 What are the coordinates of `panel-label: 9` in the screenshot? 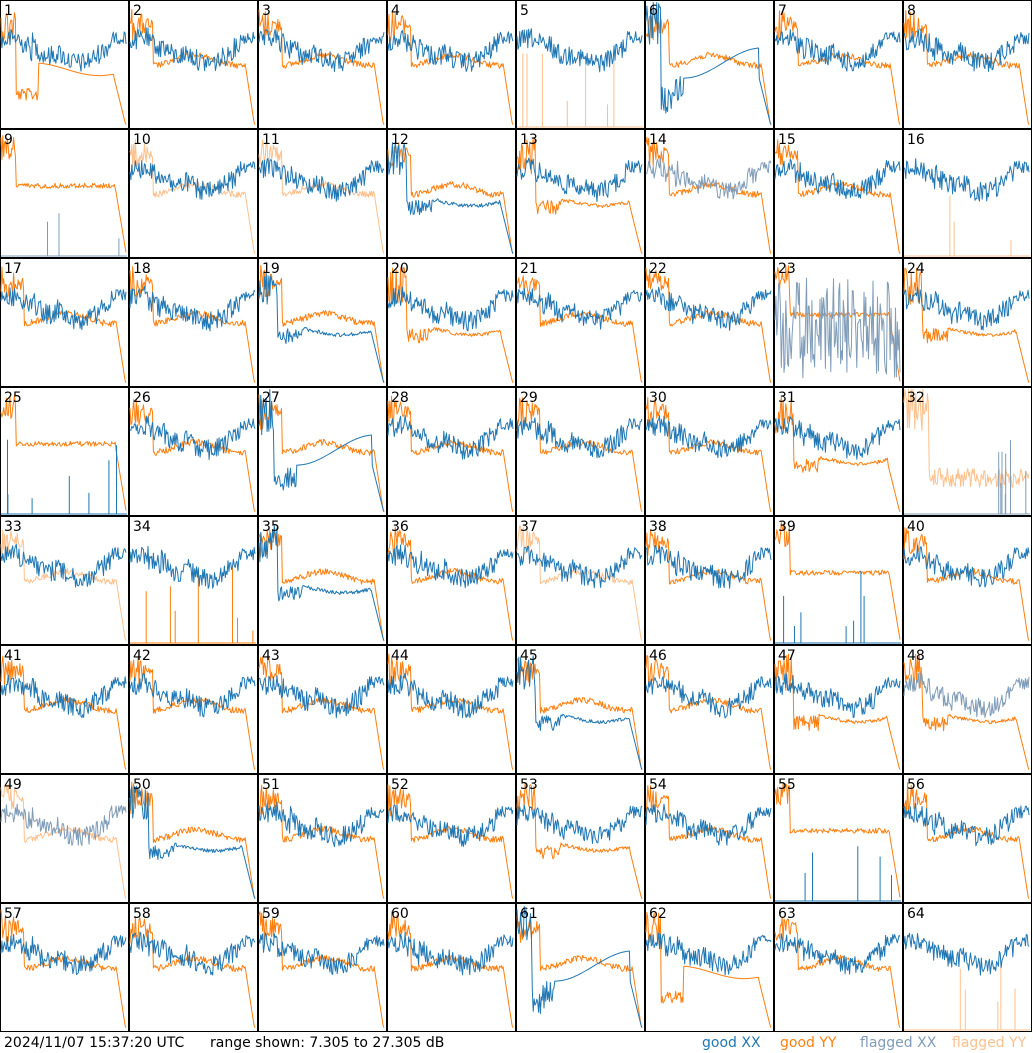 It's located at (8, 140).